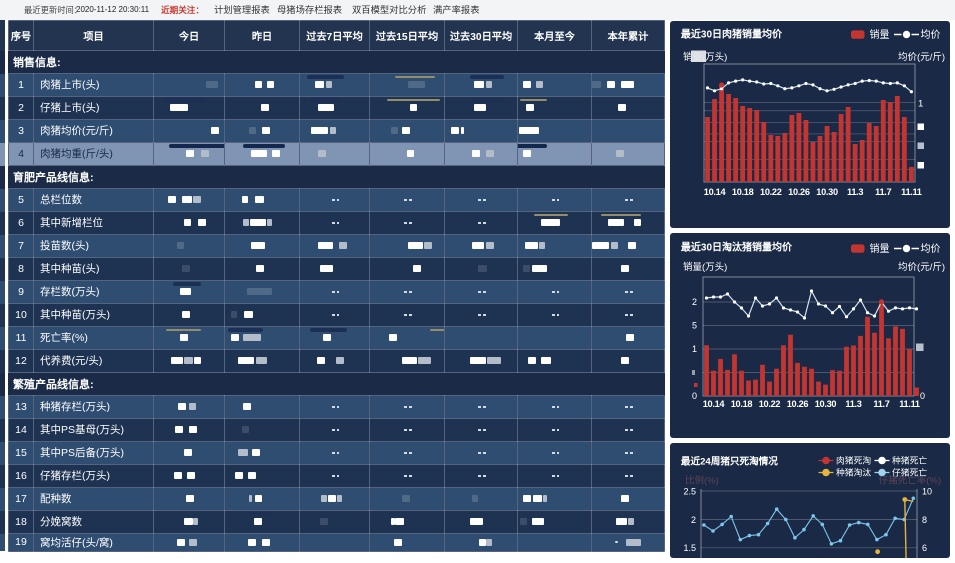 This screenshot has width=955, height=563. Describe the element at coordinates (924, 548) in the screenshot. I see `svg-text: 6` at that location.